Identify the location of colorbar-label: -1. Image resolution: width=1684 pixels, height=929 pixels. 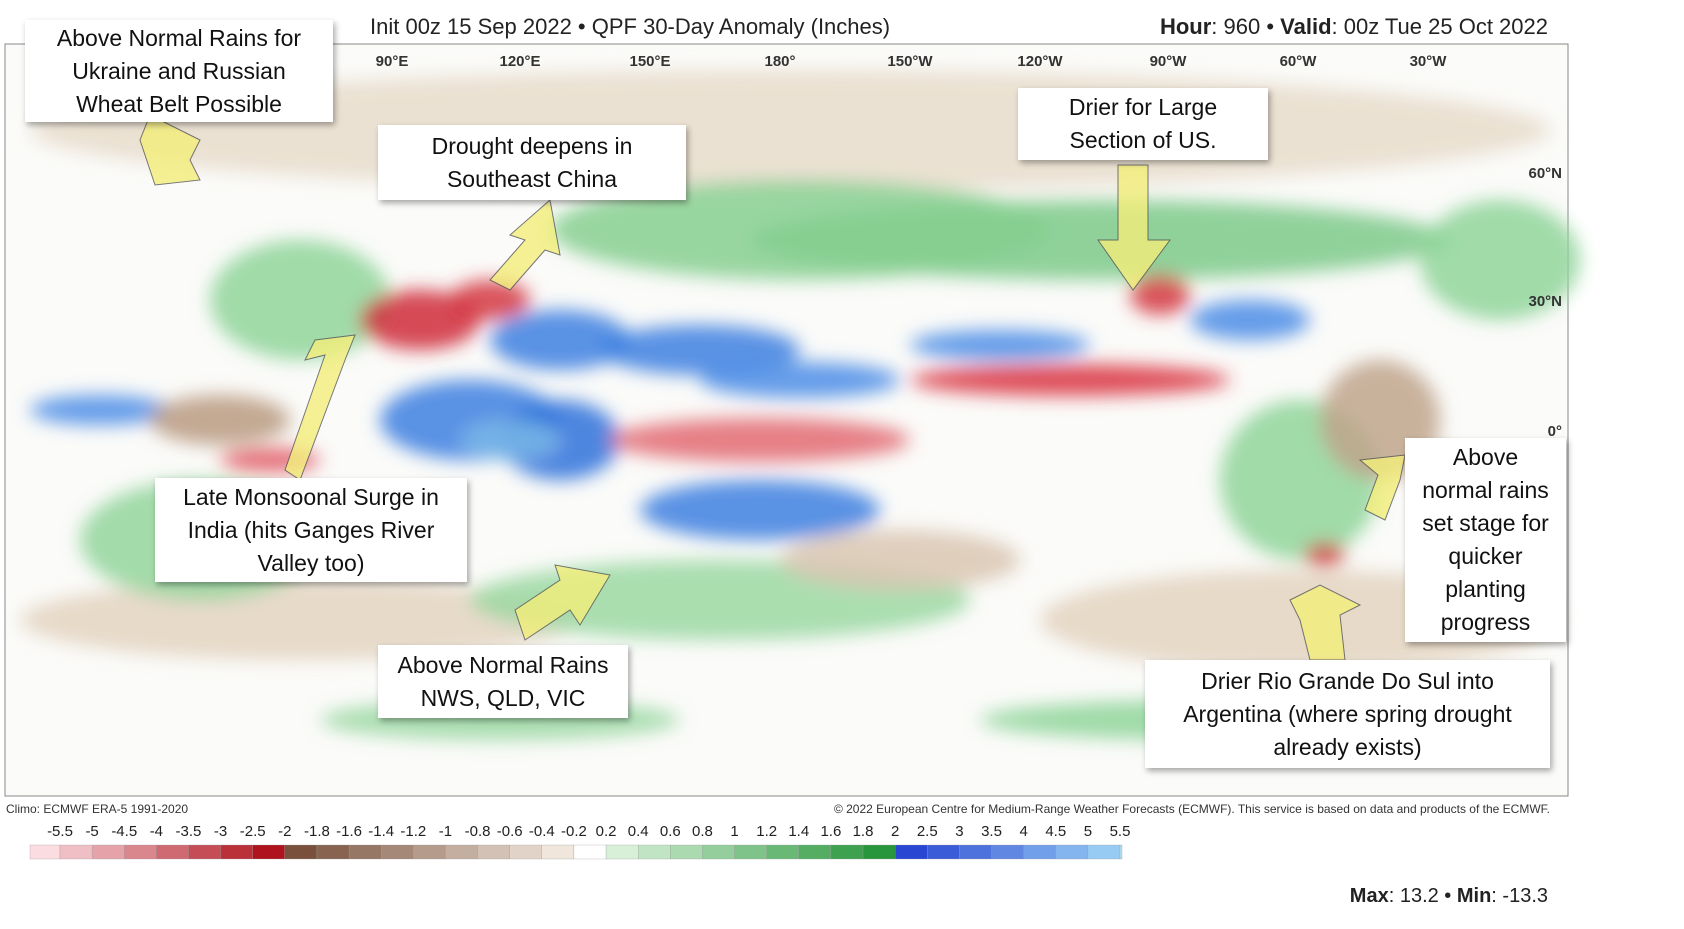
(445, 831).